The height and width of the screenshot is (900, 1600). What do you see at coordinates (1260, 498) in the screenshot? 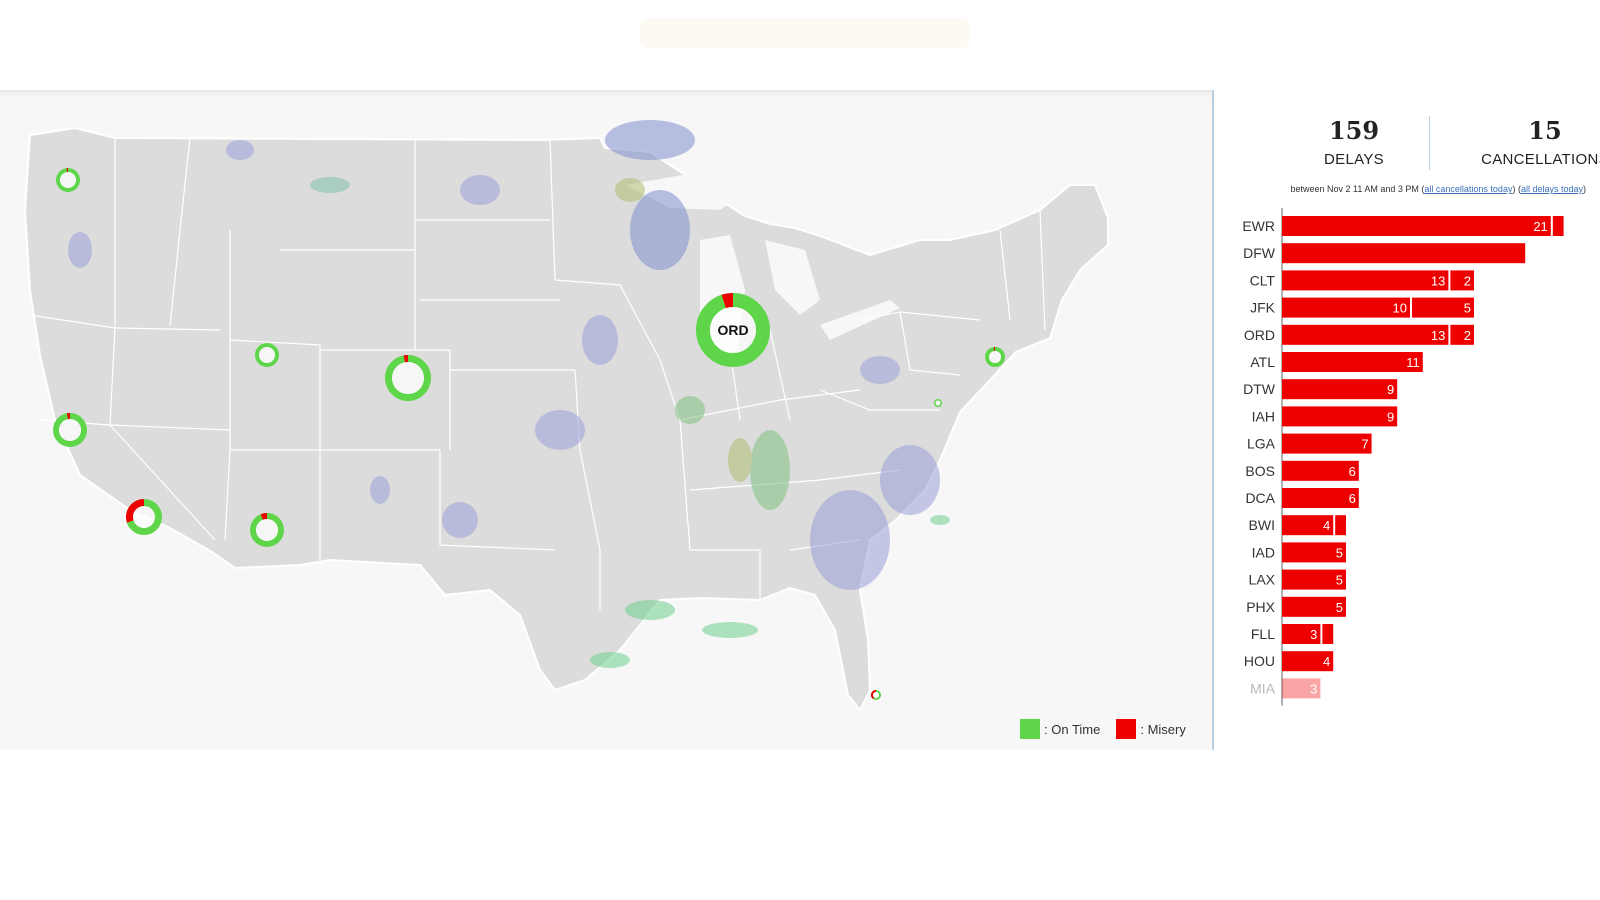
I see `bar-category-label: DCA` at bounding box center [1260, 498].